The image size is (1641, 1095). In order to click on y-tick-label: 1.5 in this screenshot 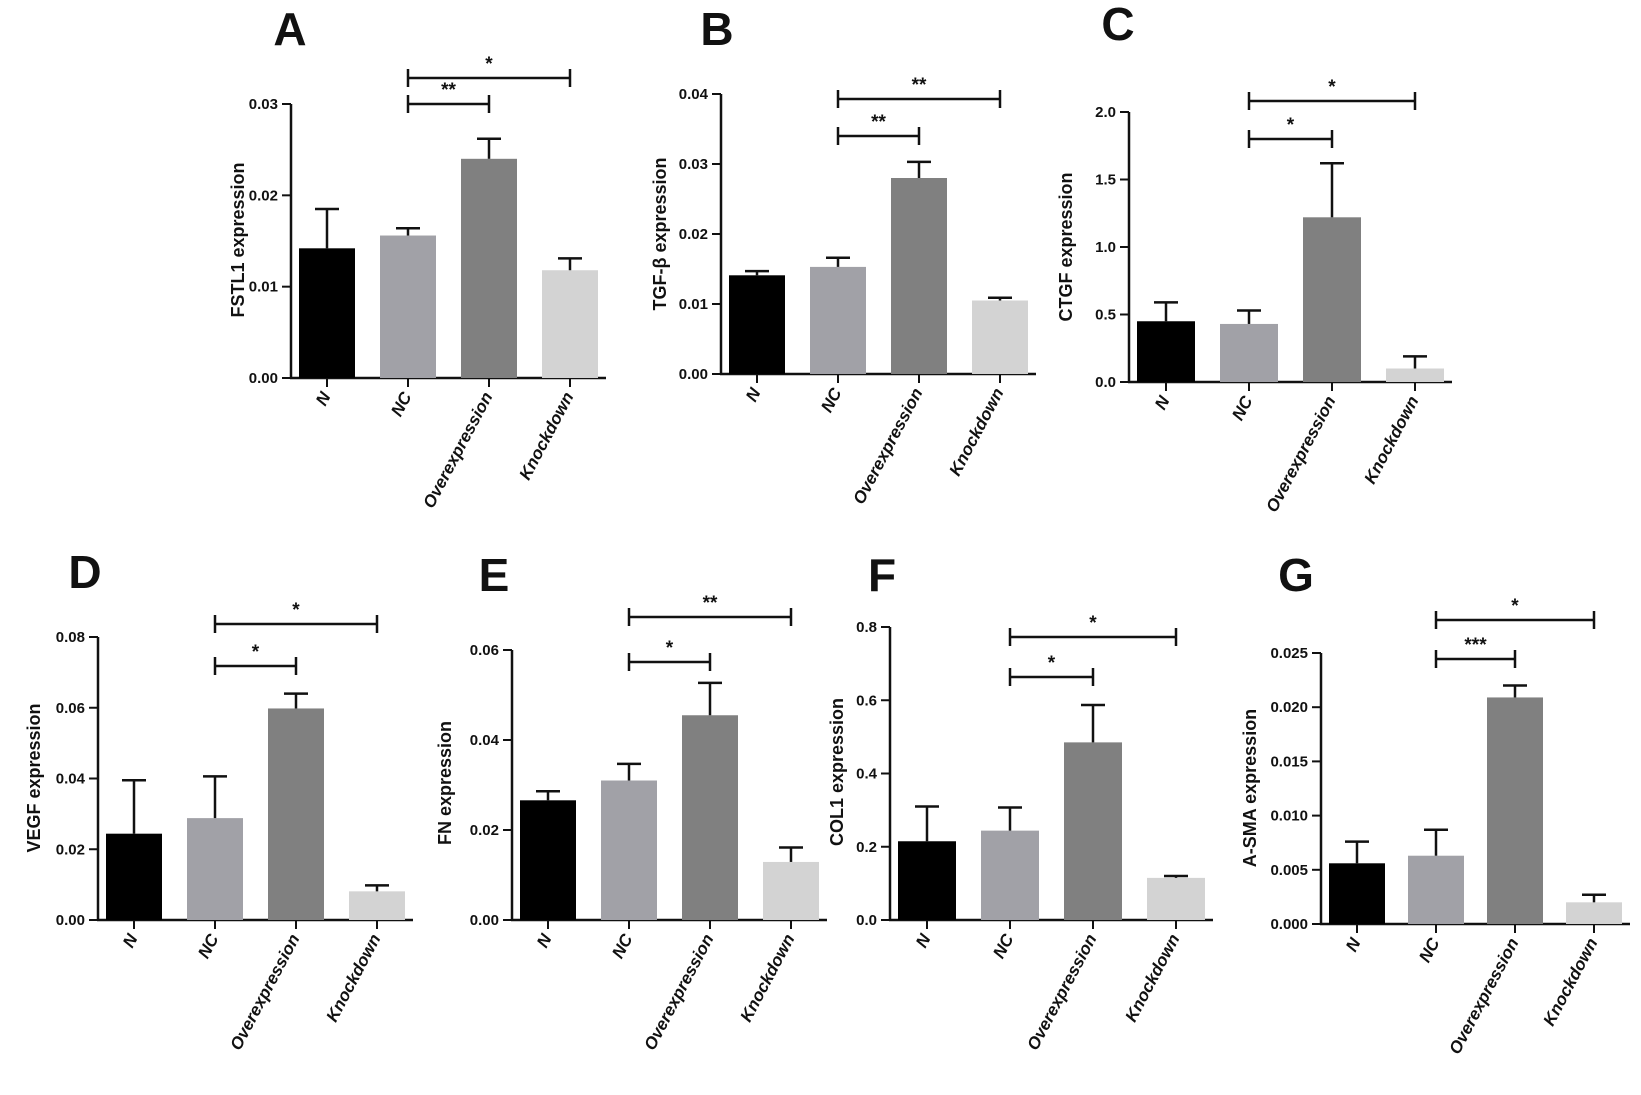, I will do `click(1105, 180)`.